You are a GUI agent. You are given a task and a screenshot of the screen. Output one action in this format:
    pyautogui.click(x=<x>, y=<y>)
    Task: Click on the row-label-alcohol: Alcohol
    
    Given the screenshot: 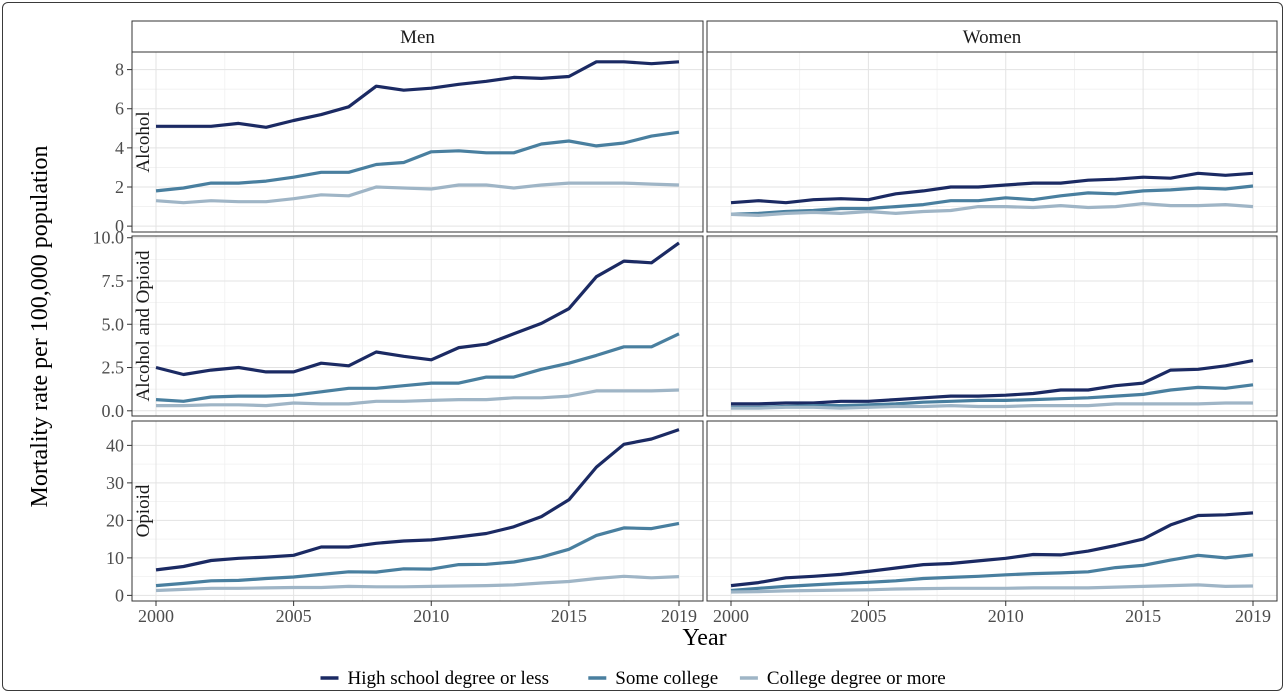 What is the action you would take?
    pyautogui.click(x=143, y=141)
    